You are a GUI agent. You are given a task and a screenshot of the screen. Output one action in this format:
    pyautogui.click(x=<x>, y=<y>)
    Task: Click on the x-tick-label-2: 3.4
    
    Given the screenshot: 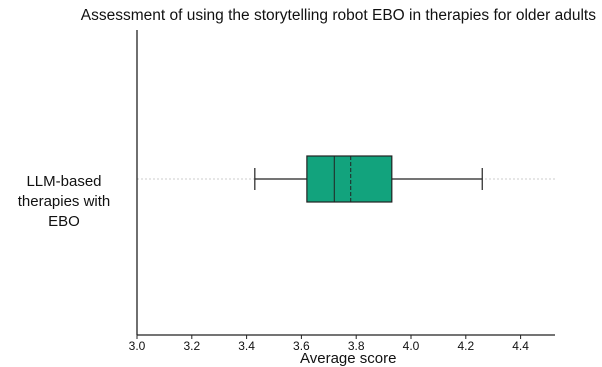 What is the action you would take?
    pyautogui.click(x=246, y=346)
    